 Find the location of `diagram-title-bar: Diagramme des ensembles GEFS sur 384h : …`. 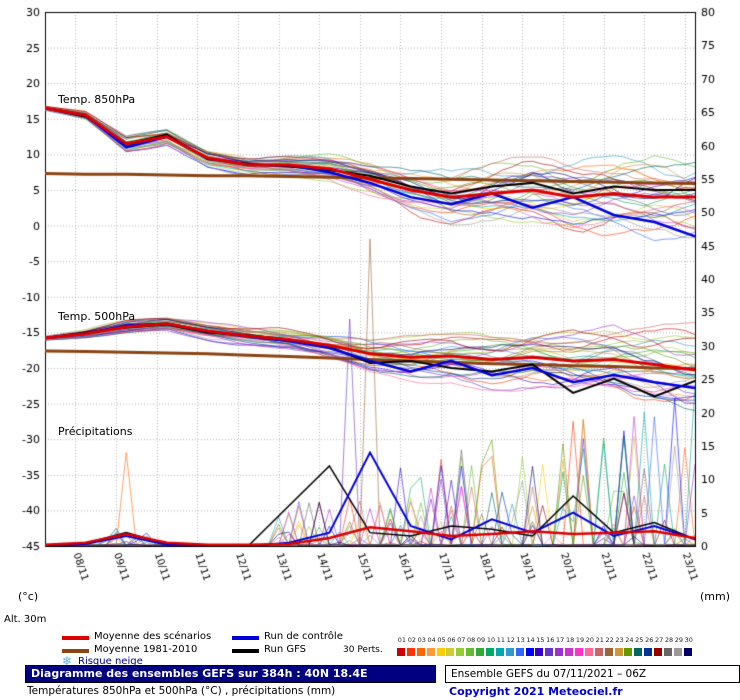

diagram-title-bar: Diagramme des ensembles GEFS sur 384h : … is located at coordinates (230, 674).